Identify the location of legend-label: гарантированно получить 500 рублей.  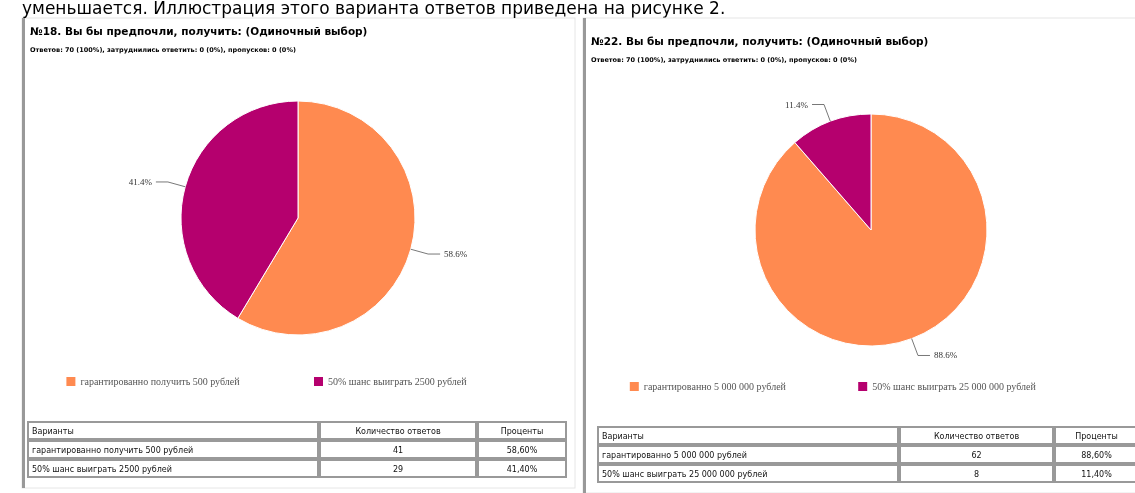
(160, 381).